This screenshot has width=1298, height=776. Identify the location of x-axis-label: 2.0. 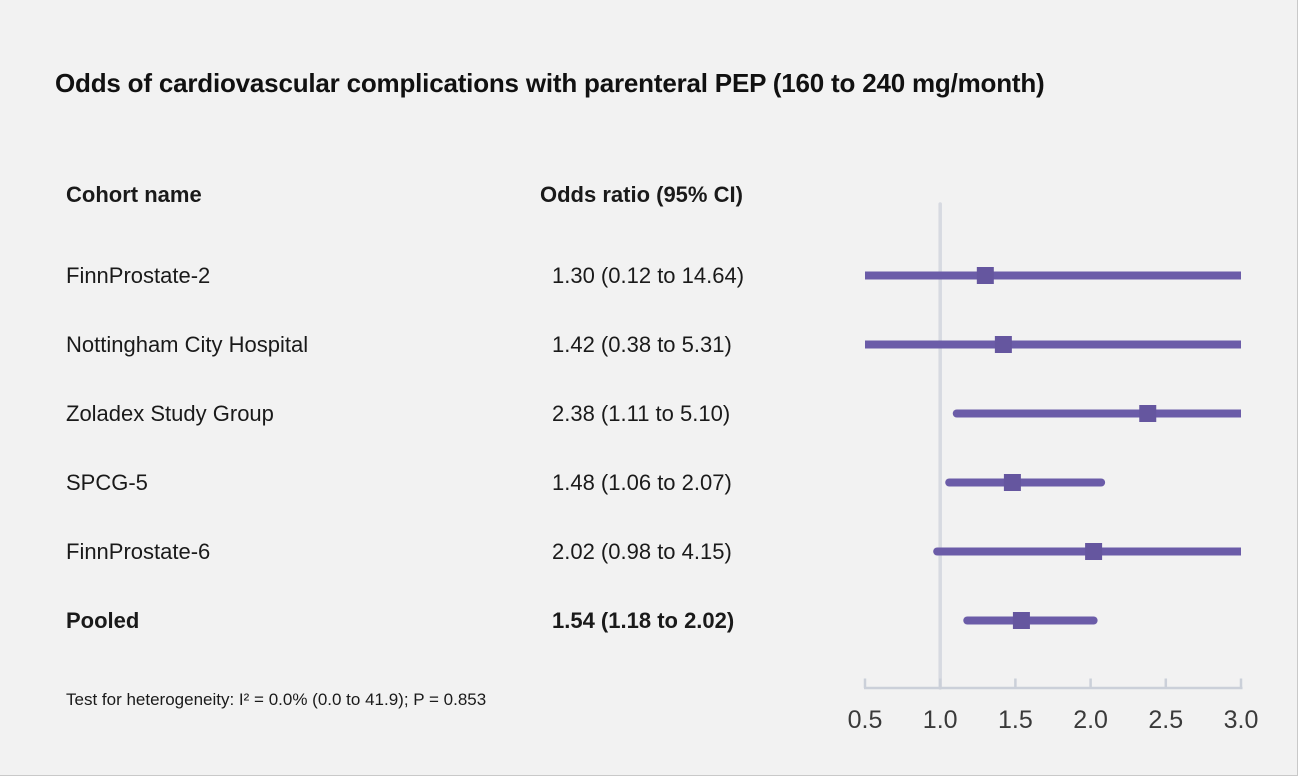
(1090, 720).